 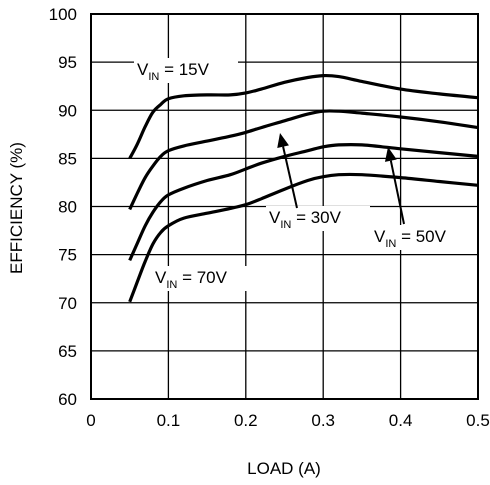 I want to click on series-annotation-2: VIN = 30V, so click(x=305, y=219).